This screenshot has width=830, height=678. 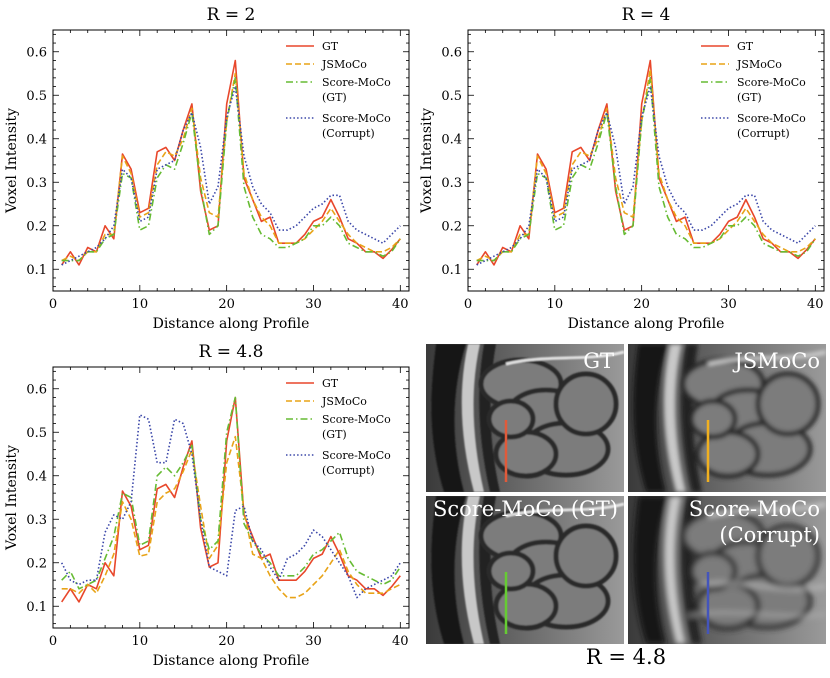 I want to click on r2-xtick-label: 0, so click(x=53, y=304).